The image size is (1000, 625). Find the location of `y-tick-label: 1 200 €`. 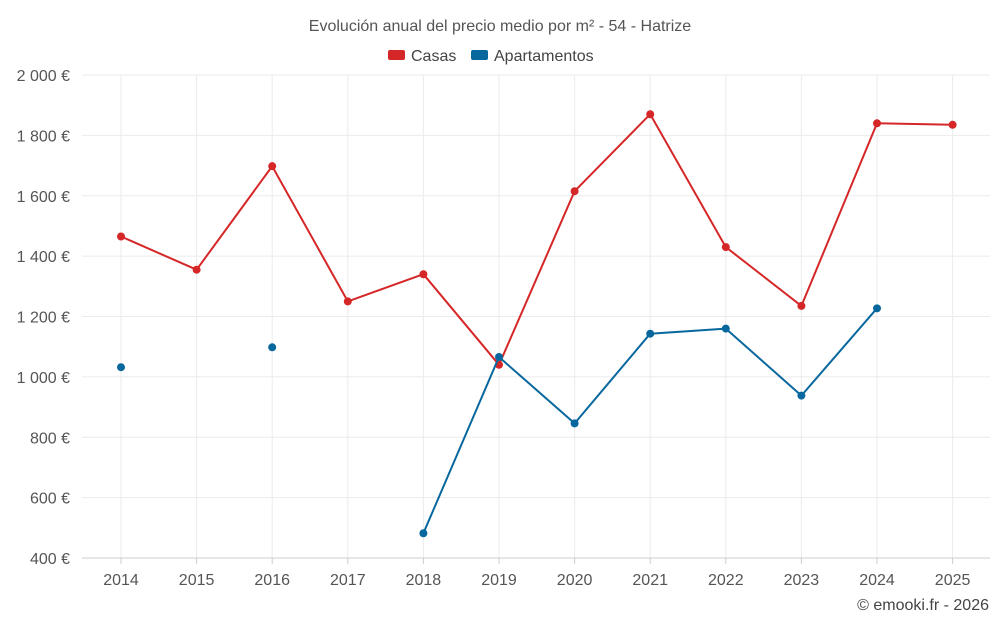

y-tick-label: 1 200 € is located at coordinates (43, 318).